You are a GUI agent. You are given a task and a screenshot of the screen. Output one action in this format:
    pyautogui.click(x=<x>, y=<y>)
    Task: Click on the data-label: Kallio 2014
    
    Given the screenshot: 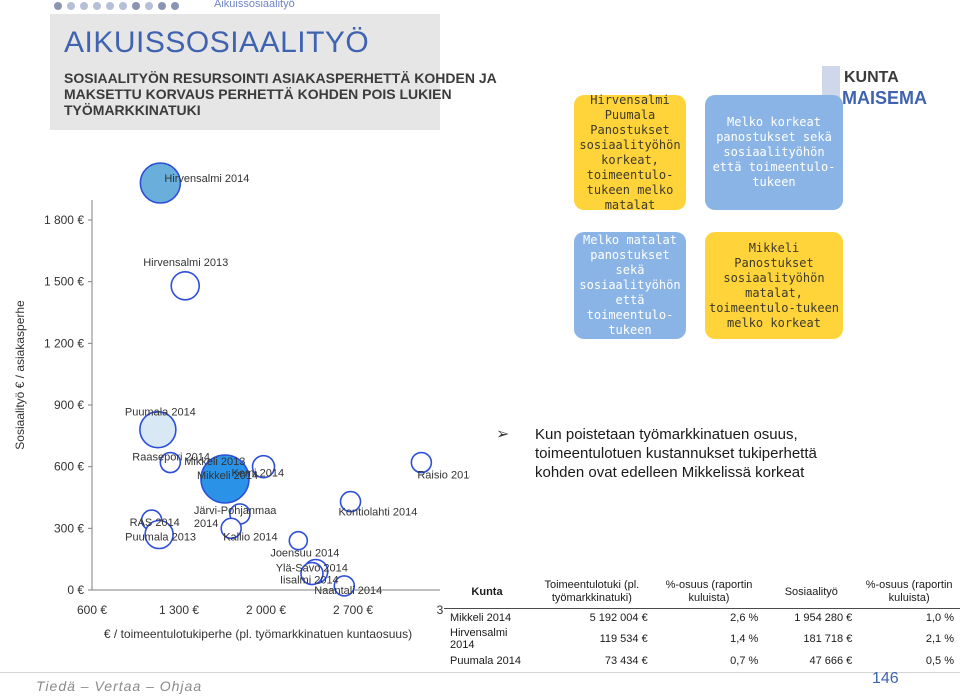 What is the action you would take?
    pyautogui.click(x=250, y=537)
    